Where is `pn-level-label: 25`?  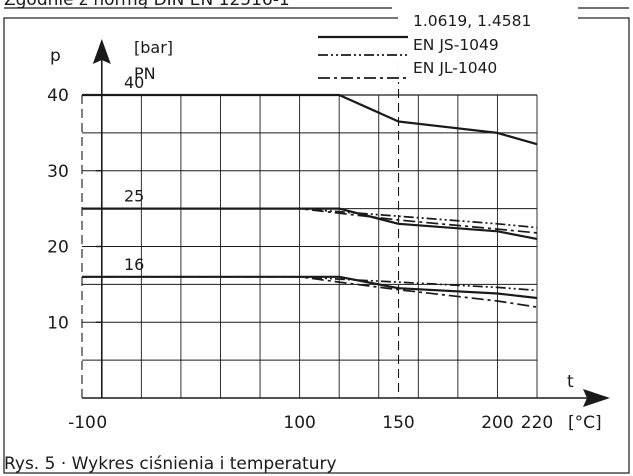
pn-level-label: 25 is located at coordinates (134, 196).